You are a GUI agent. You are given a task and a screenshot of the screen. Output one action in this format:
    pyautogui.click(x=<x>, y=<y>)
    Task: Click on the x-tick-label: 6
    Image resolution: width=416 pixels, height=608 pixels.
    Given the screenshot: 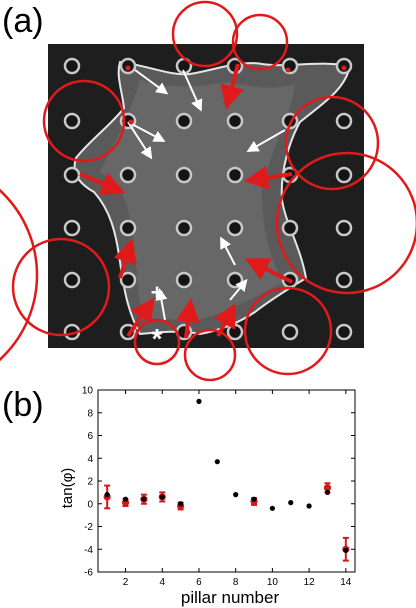 What is the action you would take?
    pyautogui.click(x=199, y=582)
    